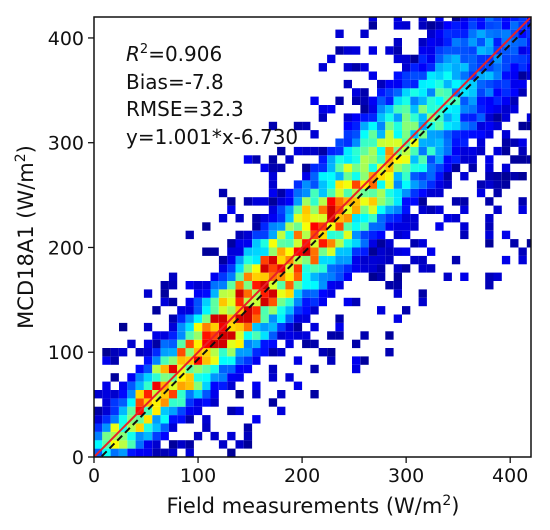  Describe the element at coordinates (66, 39) in the screenshot. I see `y-tick-label: 400` at that location.